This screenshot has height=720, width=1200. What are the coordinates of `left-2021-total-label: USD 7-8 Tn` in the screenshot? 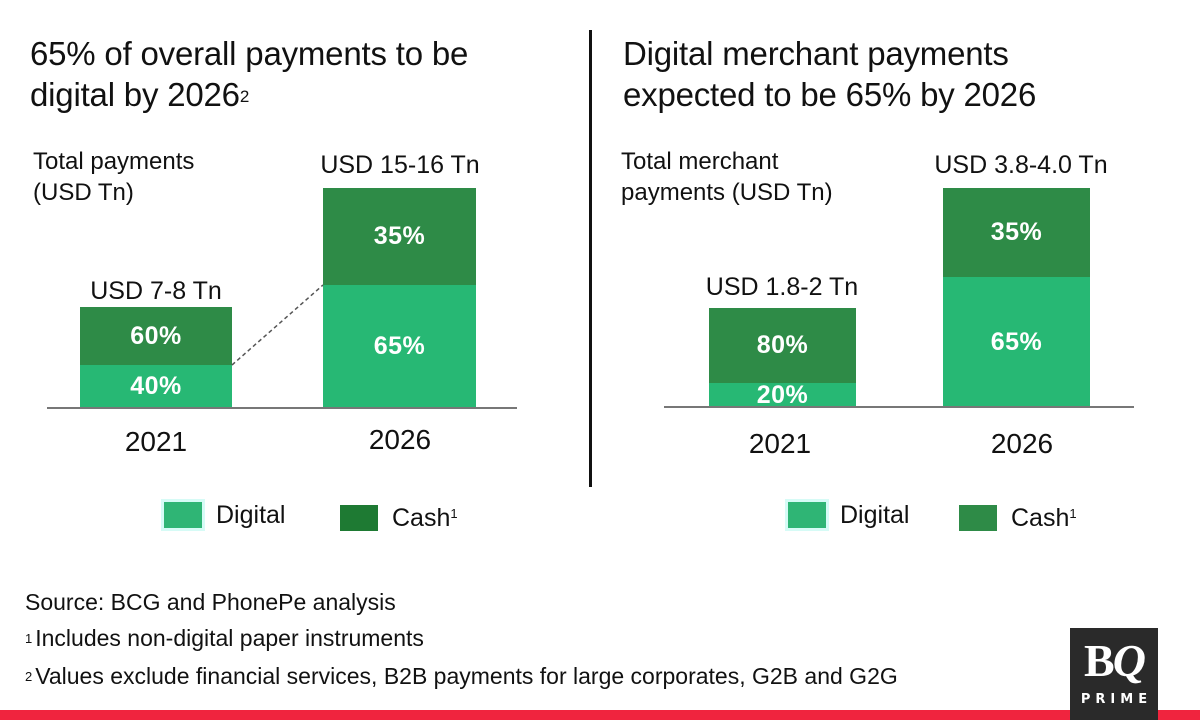 It's located at (156, 291).